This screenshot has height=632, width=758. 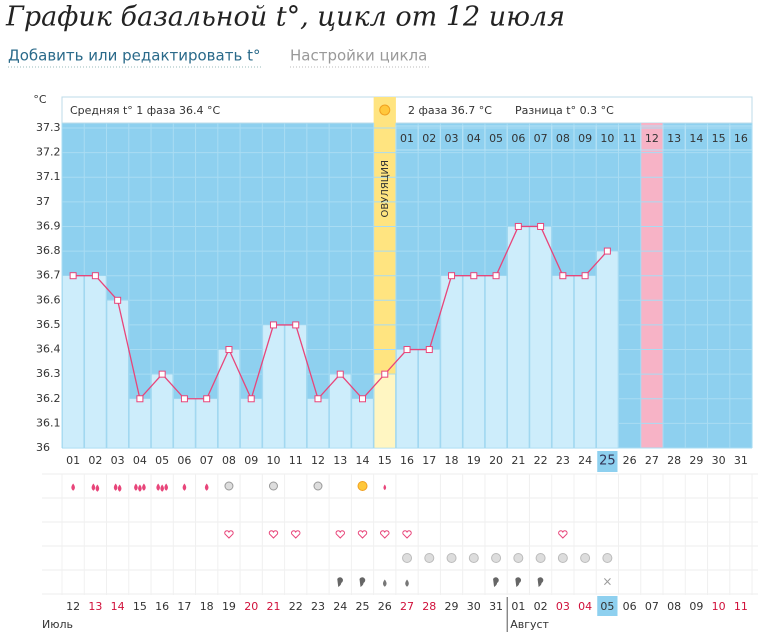 I want to click on y-tick-label: 36.8, so click(x=48, y=250).